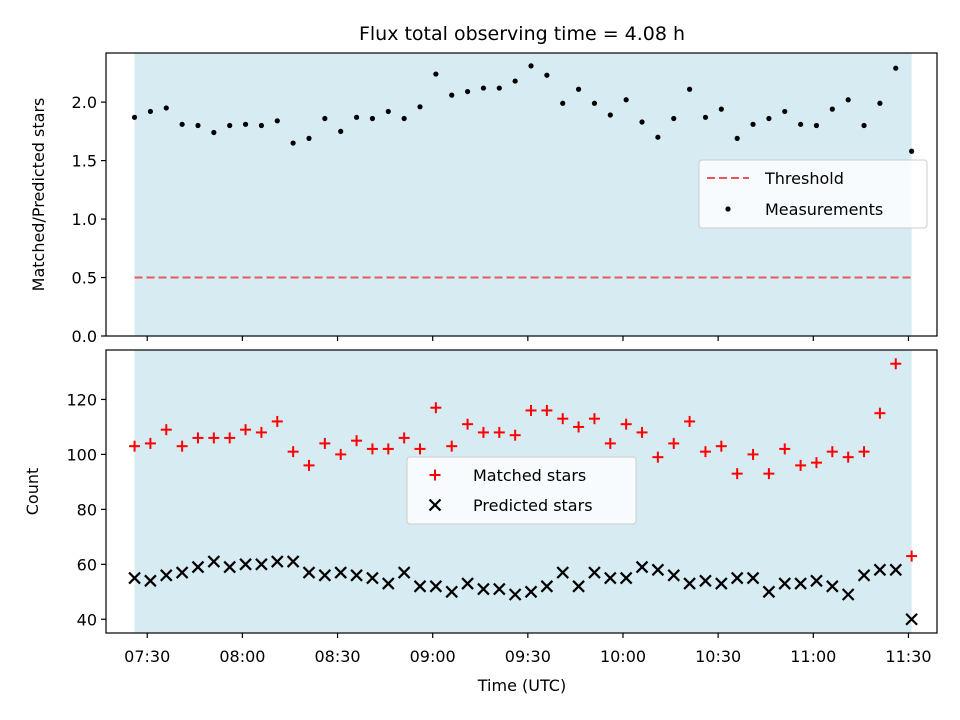 The width and height of the screenshot is (960, 720). Describe the element at coordinates (435, 475) in the screenshot. I see `legend-plus-marker` at that location.